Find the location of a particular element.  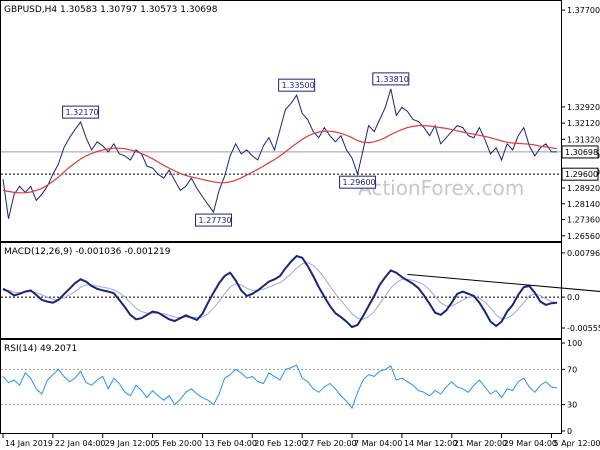

price-y-tick-label: 1.31320 is located at coordinates (583, 139).